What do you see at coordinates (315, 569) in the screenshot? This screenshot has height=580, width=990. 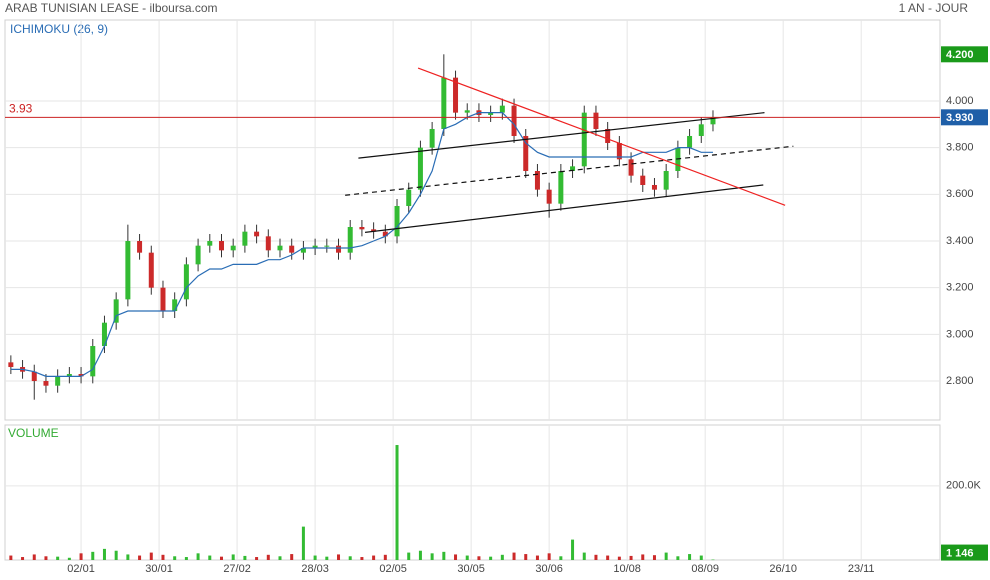 I see `x-tick-label: 28/03` at bounding box center [315, 569].